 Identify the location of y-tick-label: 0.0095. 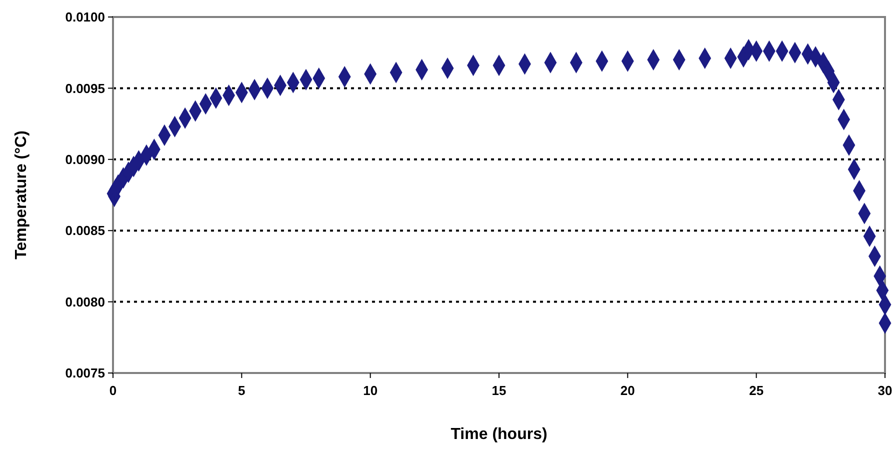
(85, 88).